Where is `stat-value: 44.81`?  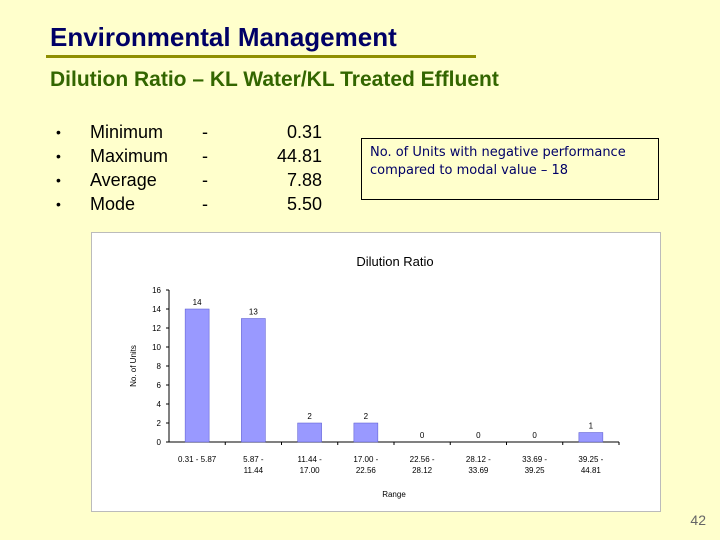 stat-value: 44.81 is located at coordinates (299, 156).